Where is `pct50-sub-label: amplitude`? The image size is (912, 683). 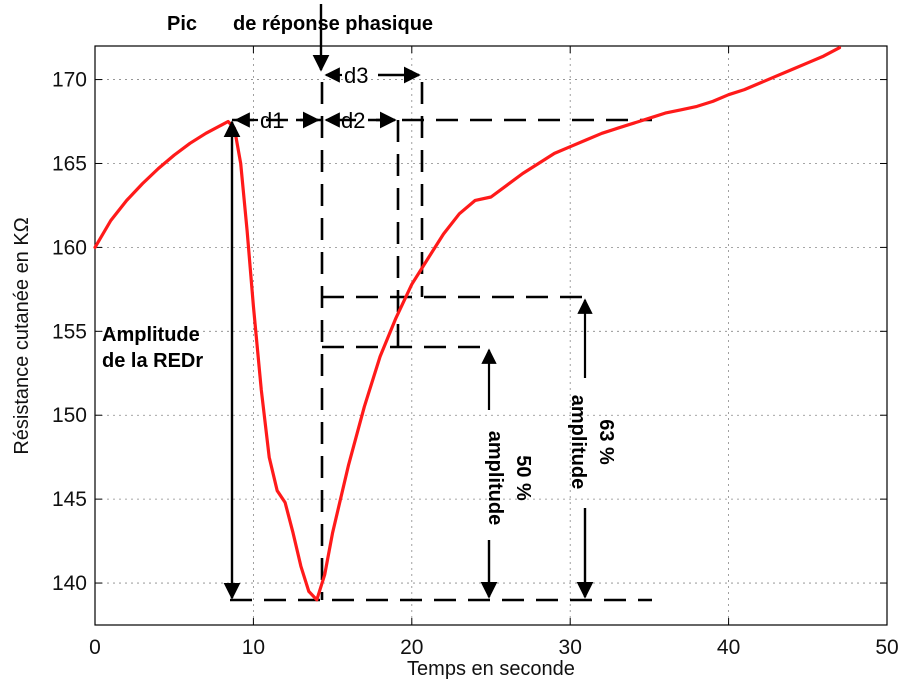
pct50-sub-label: amplitude is located at coordinates (495, 478).